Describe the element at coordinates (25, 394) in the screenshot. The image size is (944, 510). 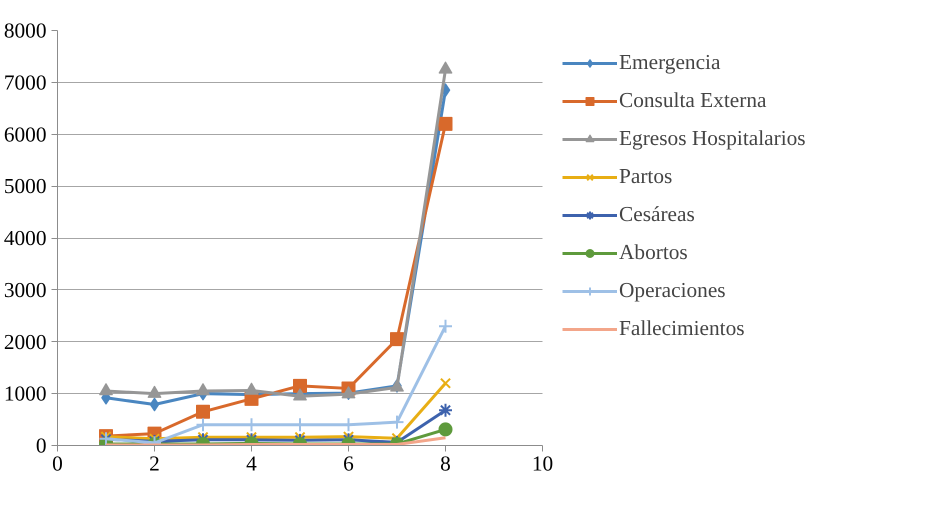
I see `y-tick-label: 1000` at that location.